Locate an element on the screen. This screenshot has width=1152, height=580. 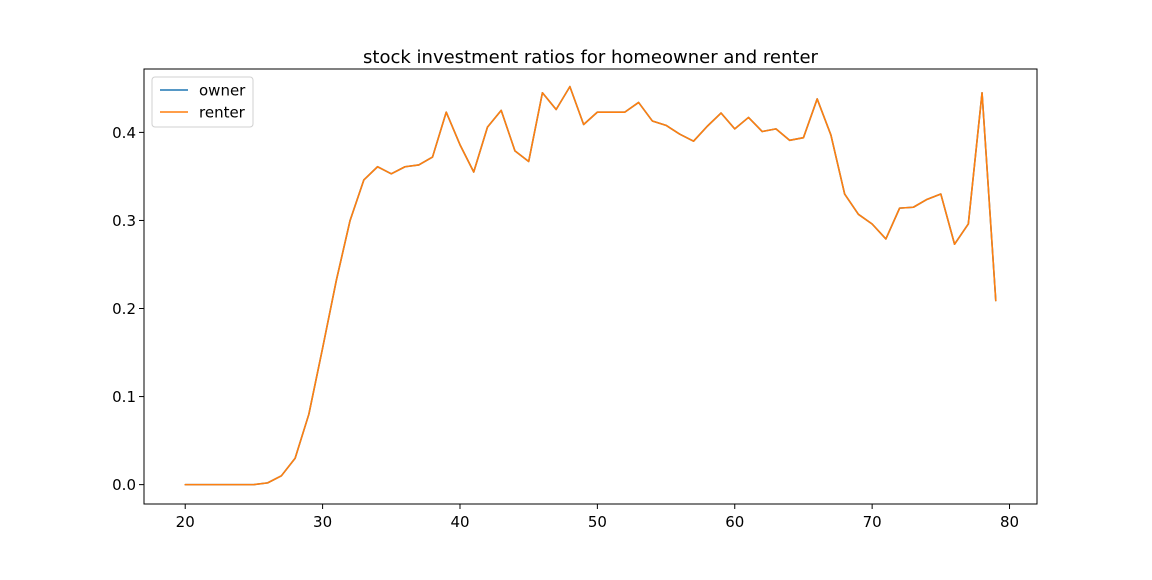
legend-label-renter: renter is located at coordinates (222, 113).